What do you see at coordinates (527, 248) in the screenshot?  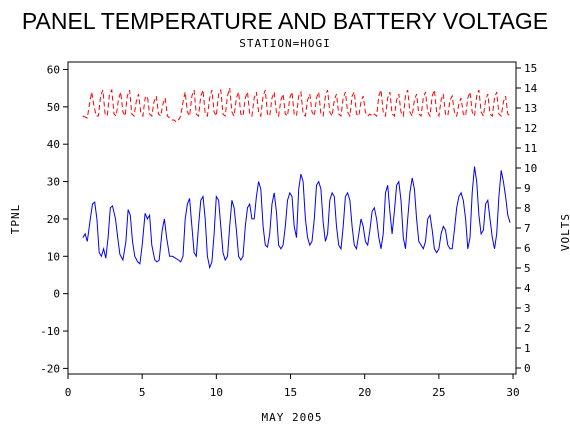 I see `y-right-tick-label: 6` at bounding box center [527, 248].